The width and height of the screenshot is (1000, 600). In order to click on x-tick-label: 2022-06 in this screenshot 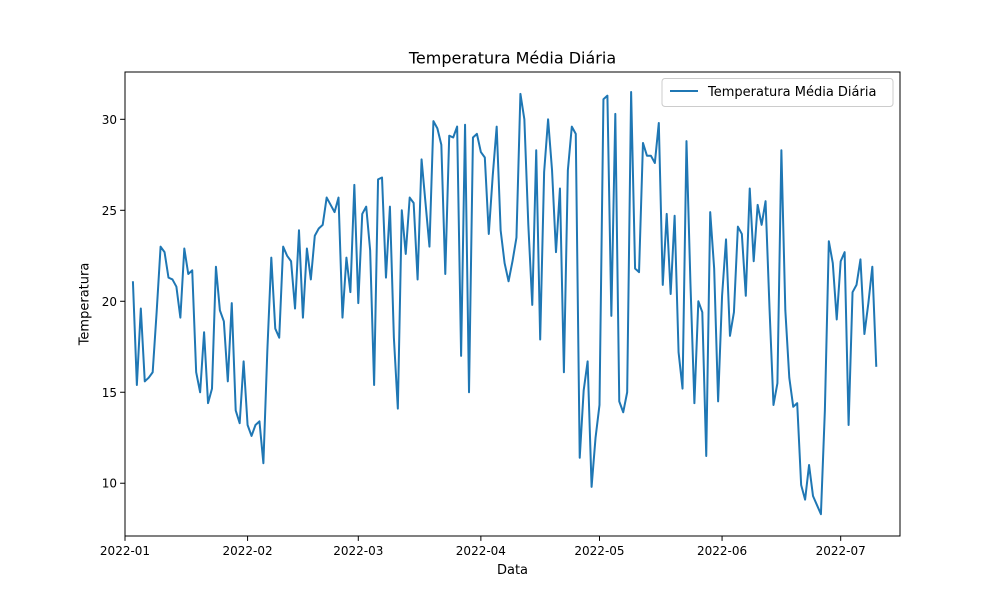, I will do `click(722, 551)`.